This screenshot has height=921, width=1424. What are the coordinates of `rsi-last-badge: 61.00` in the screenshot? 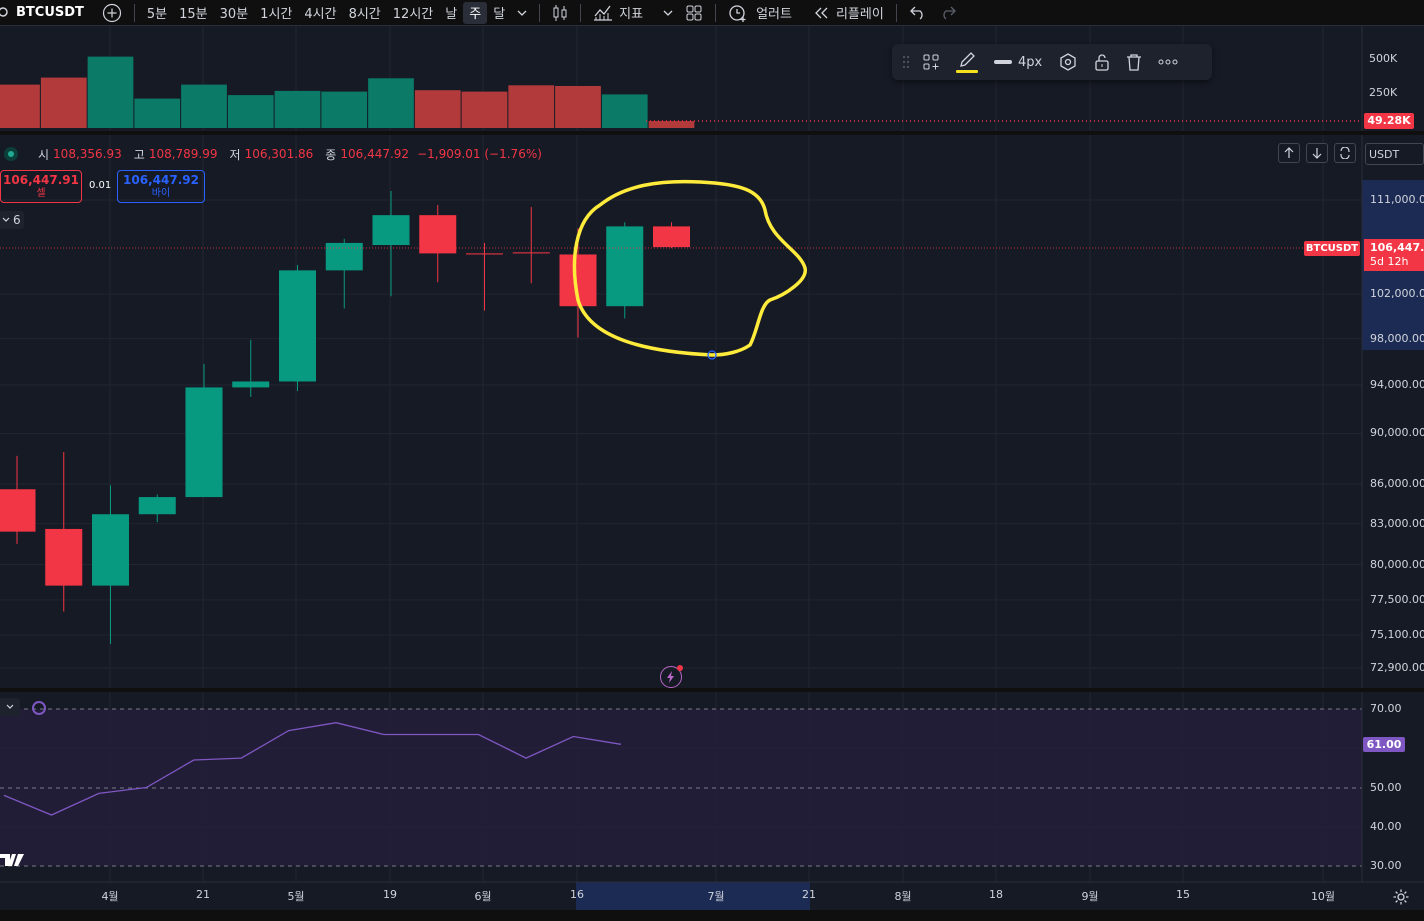 It's located at (1384, 744).